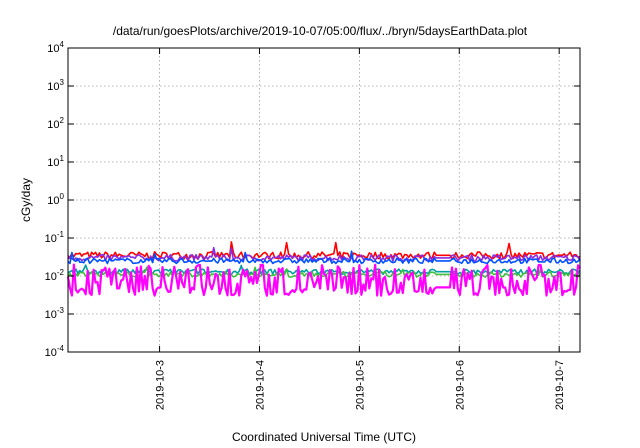 This screenshot has height=448, width=640. Describe the element at coordinates (55, 199) in the screenshot. I see `y-tick-label: 10⁰` at that location.